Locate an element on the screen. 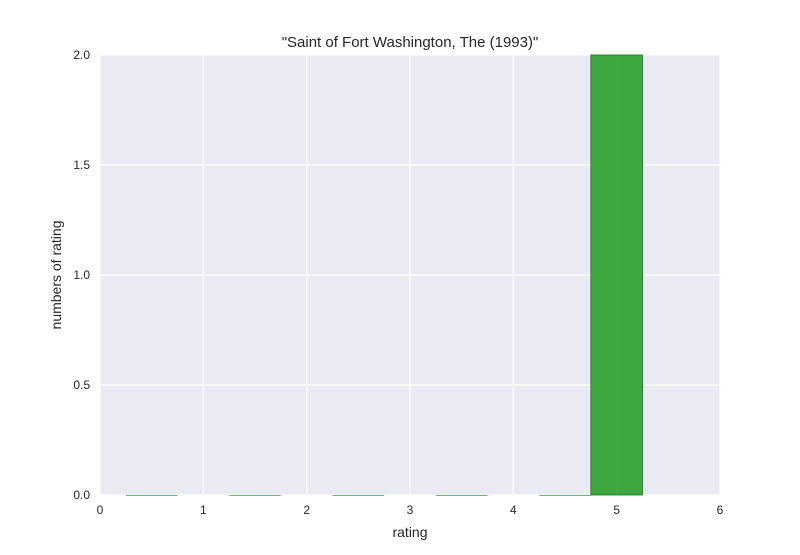 This screenshot has width=800, height=555. chart-title: "Saint of Fort Washington, The (1993)" is located at coordinates (410, 42).